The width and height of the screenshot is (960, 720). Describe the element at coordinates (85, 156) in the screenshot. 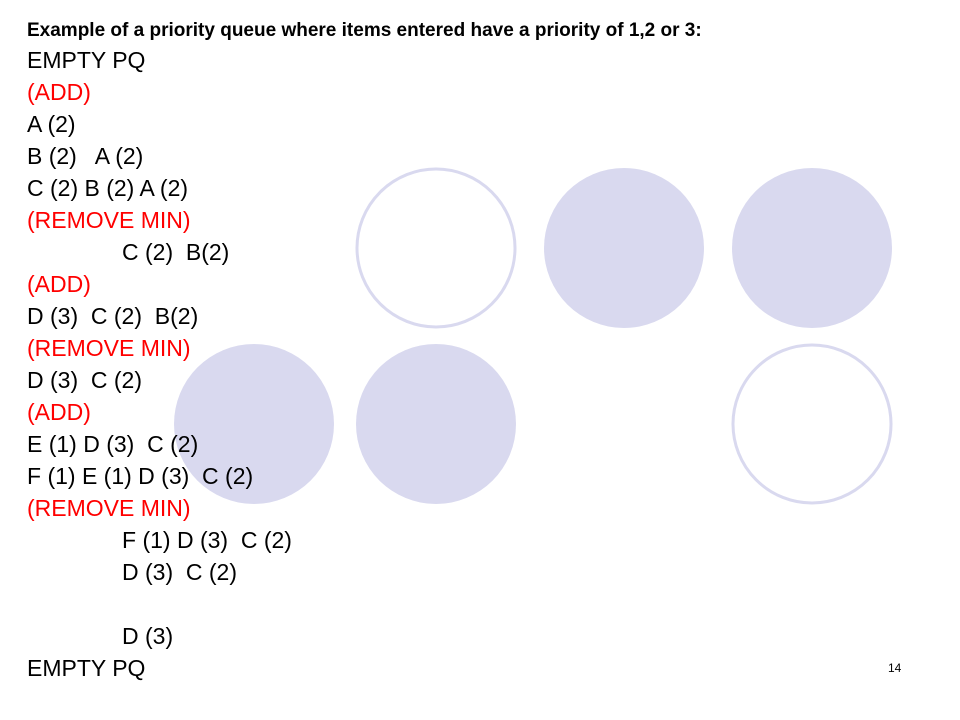

I see `text-line: B (2) A (2)` at that location.